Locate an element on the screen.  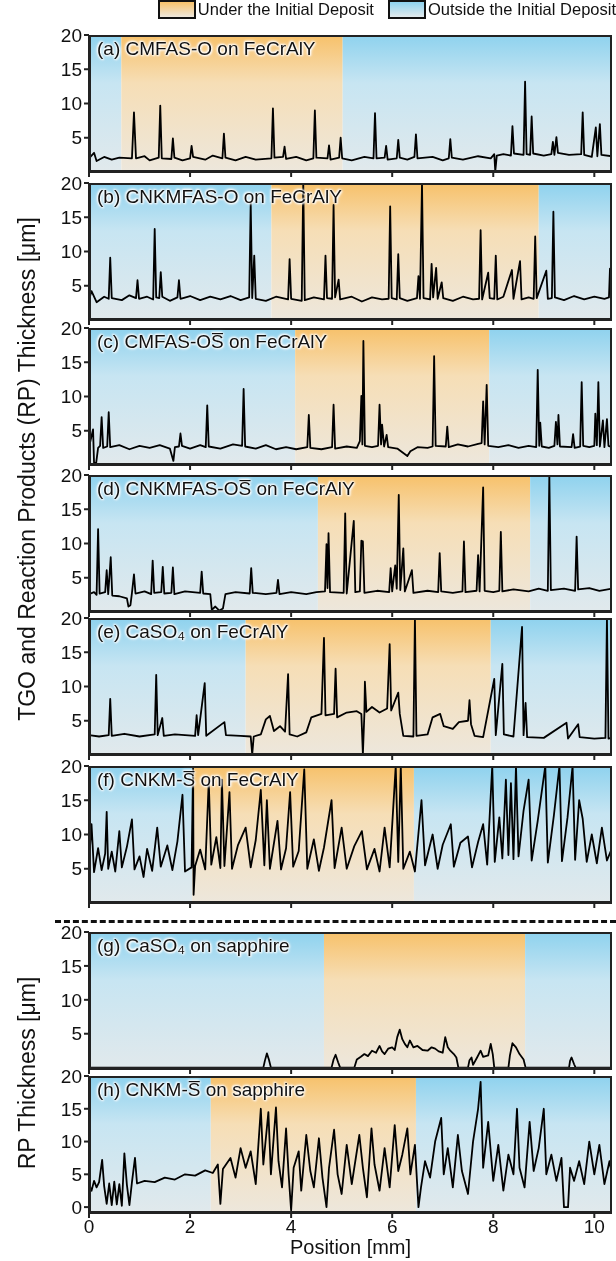
y-axis-title: RP Thickness [μm] is located at coordinates (27, 1072).